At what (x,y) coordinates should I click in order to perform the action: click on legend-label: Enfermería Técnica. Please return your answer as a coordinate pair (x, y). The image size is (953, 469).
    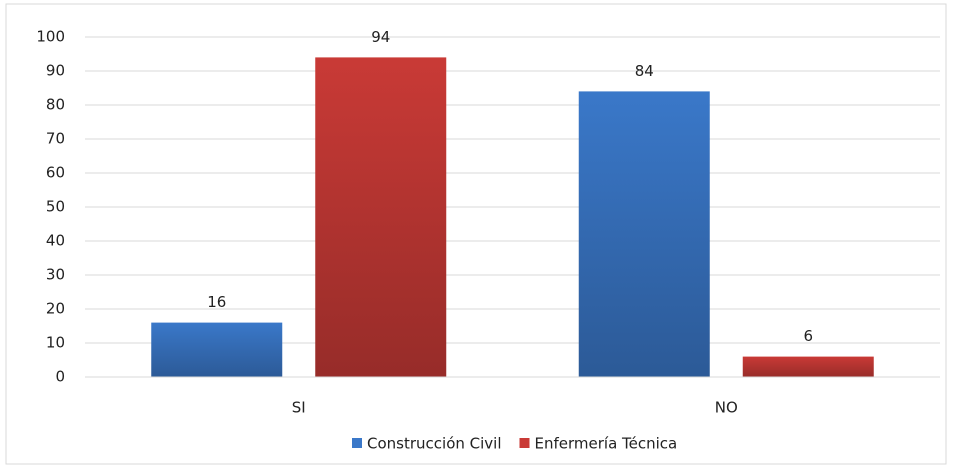
    Looking at the image, I should click on (606, 444).